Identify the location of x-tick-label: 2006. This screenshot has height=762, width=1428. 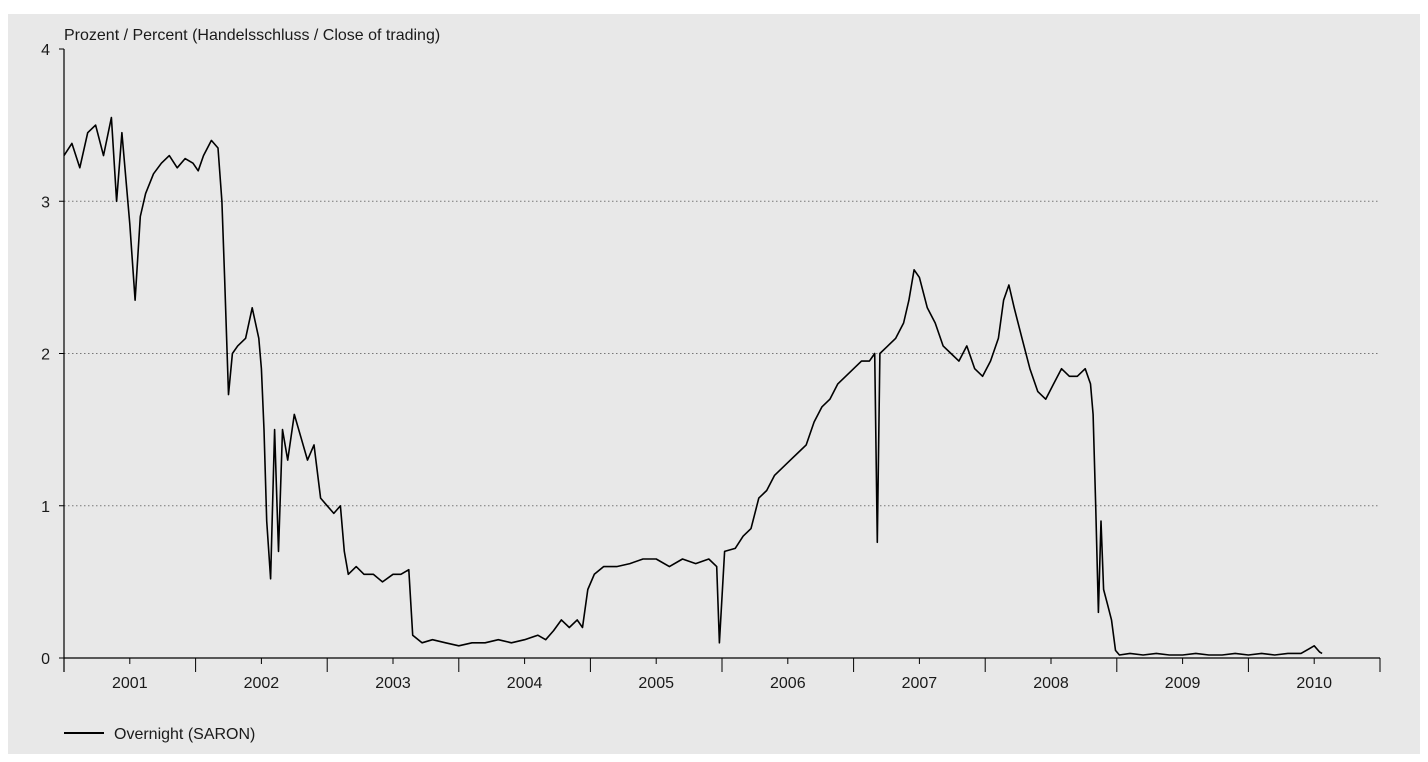
(788, 683).